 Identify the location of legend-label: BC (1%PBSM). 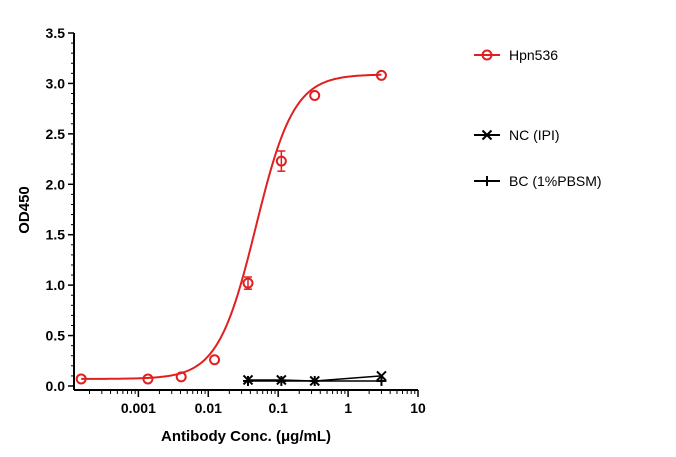
(555, 181).